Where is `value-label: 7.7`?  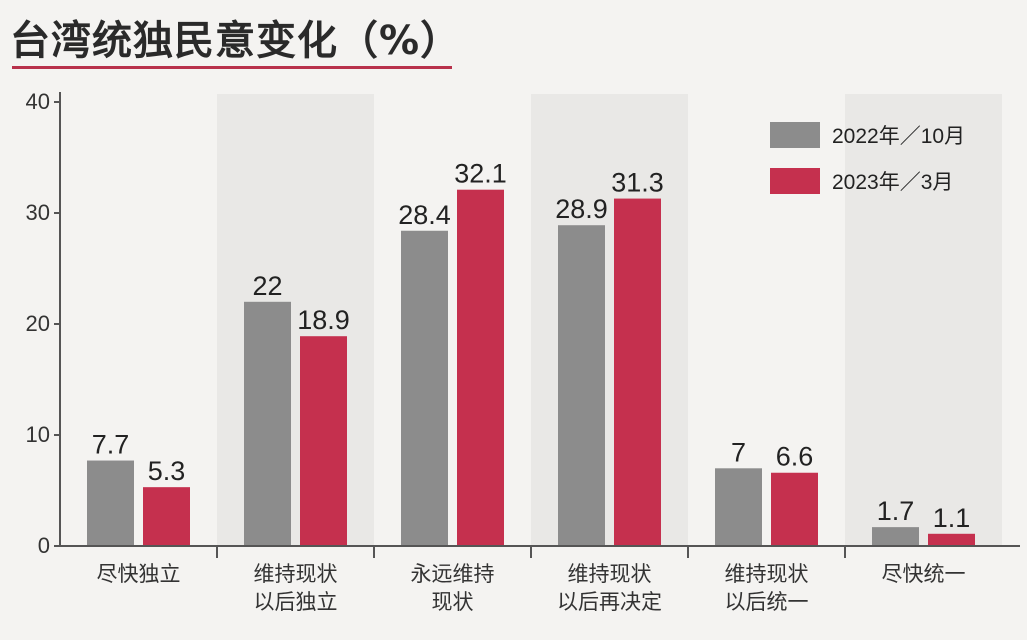 value-label: 7.7 is located at coordinates (111, 445).